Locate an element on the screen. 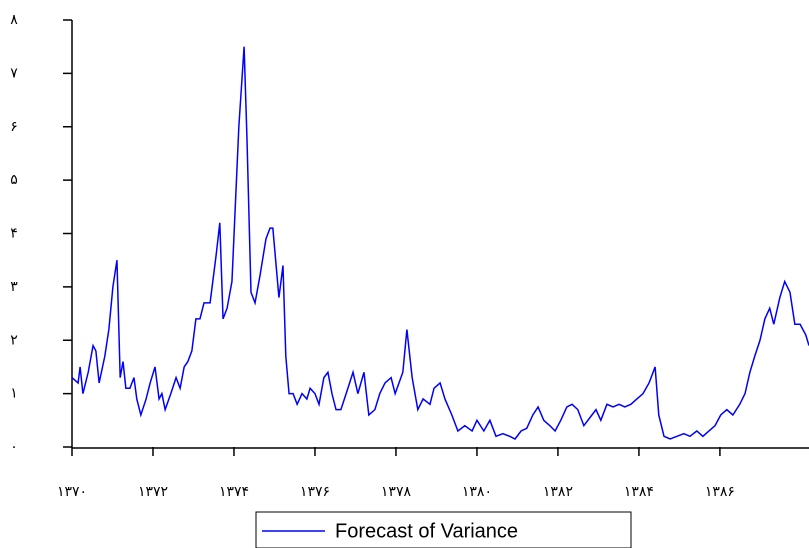 The height and width of the screenshot is (548, 809). x-tick-label: ۱۳۷۰ is located at coordinates (72, 492).